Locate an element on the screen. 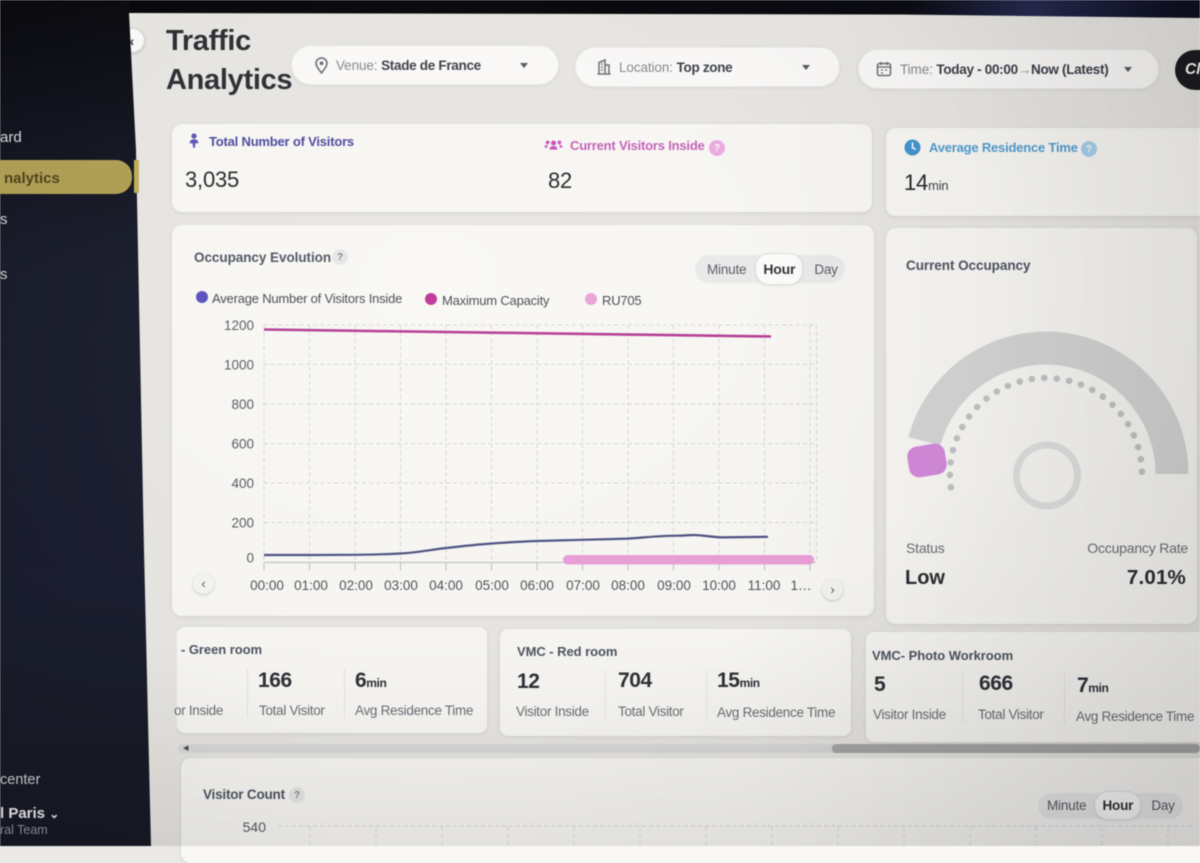 This screenshot has width=1200, height=863. svg-text: 07:00 is located at coordinates (583, 585).